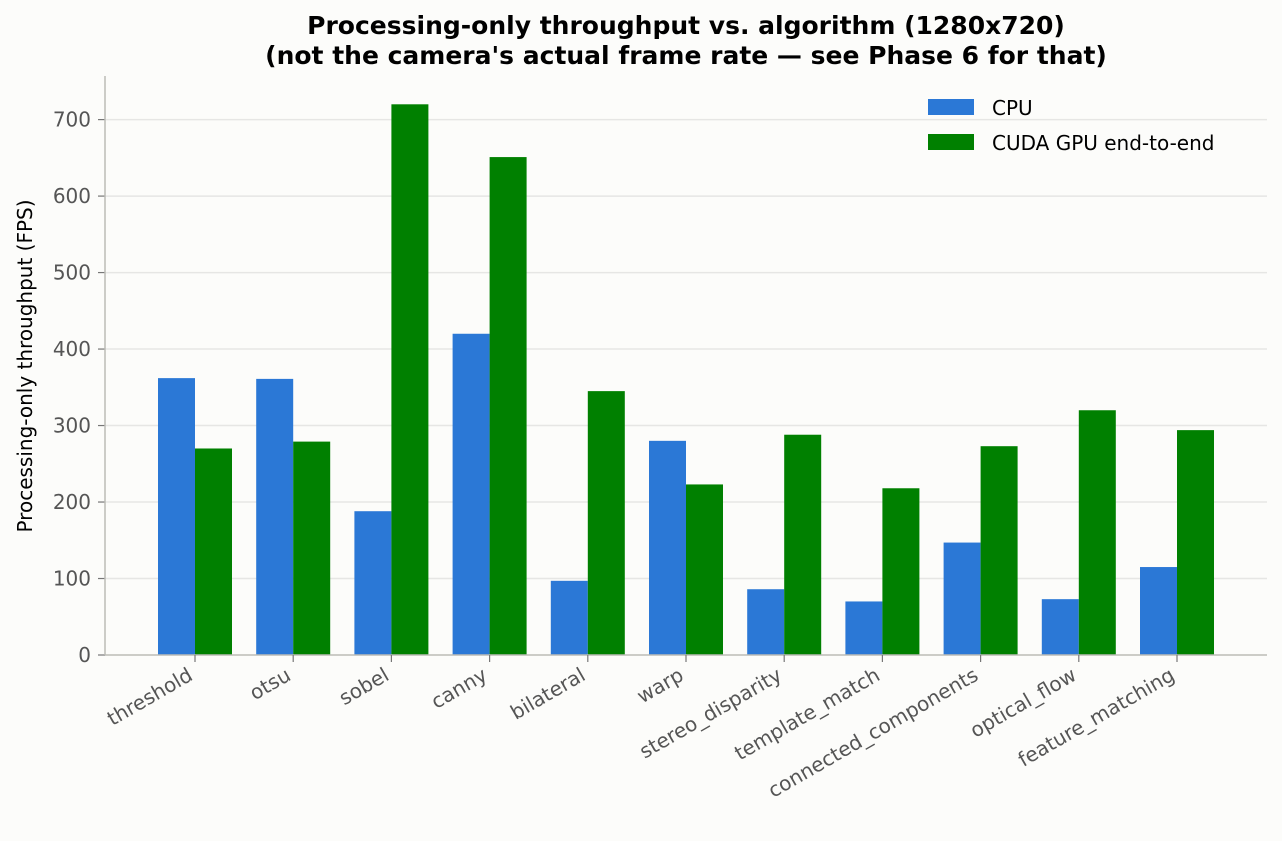 The image size is (1282, 841). What do you see at coordinates (84, 655) in the screenshot?
I see `y-tick-label: 0` at bounding box center [84, 655].